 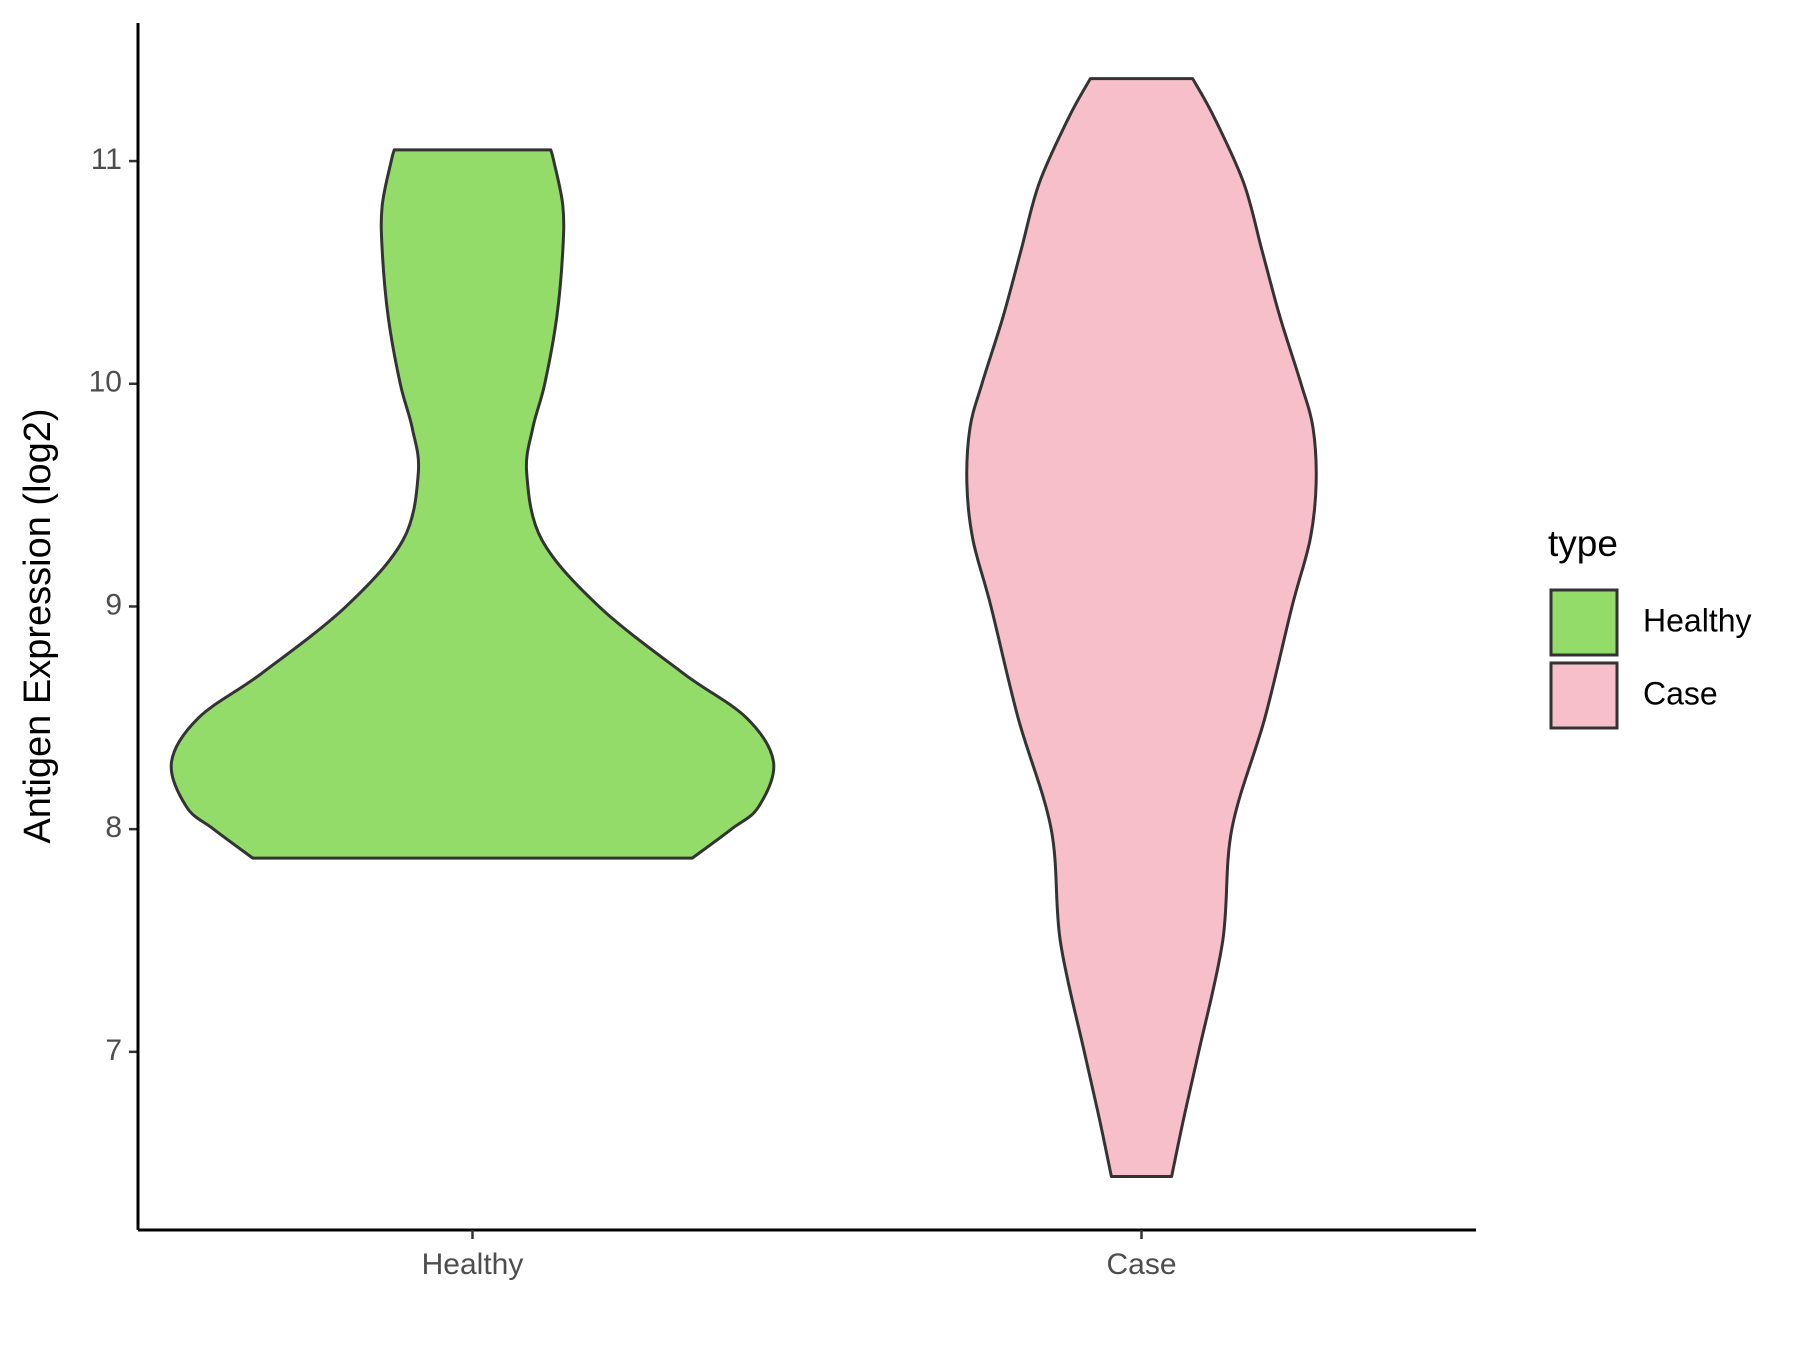 What do you see at coordinates (106, 159) in the screenshot?
I see `y-tick-label: 11` at bounding box center [106, 159].